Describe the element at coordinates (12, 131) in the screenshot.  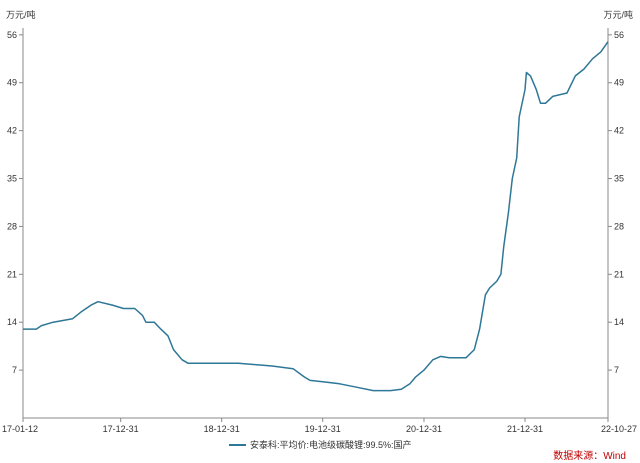
I see `y-tick-label-left: 42` at that location.